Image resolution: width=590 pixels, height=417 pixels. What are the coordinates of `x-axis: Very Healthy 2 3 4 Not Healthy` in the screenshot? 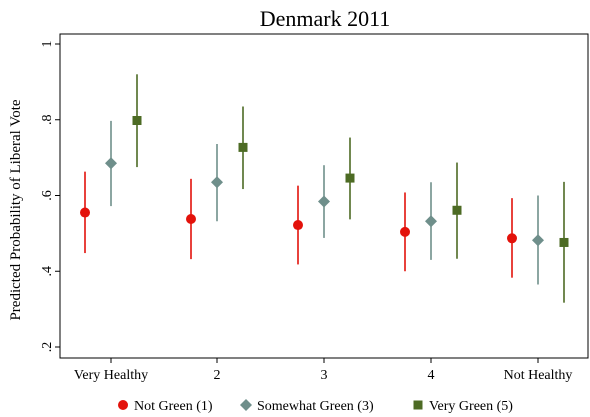 It's located at (323, 370).